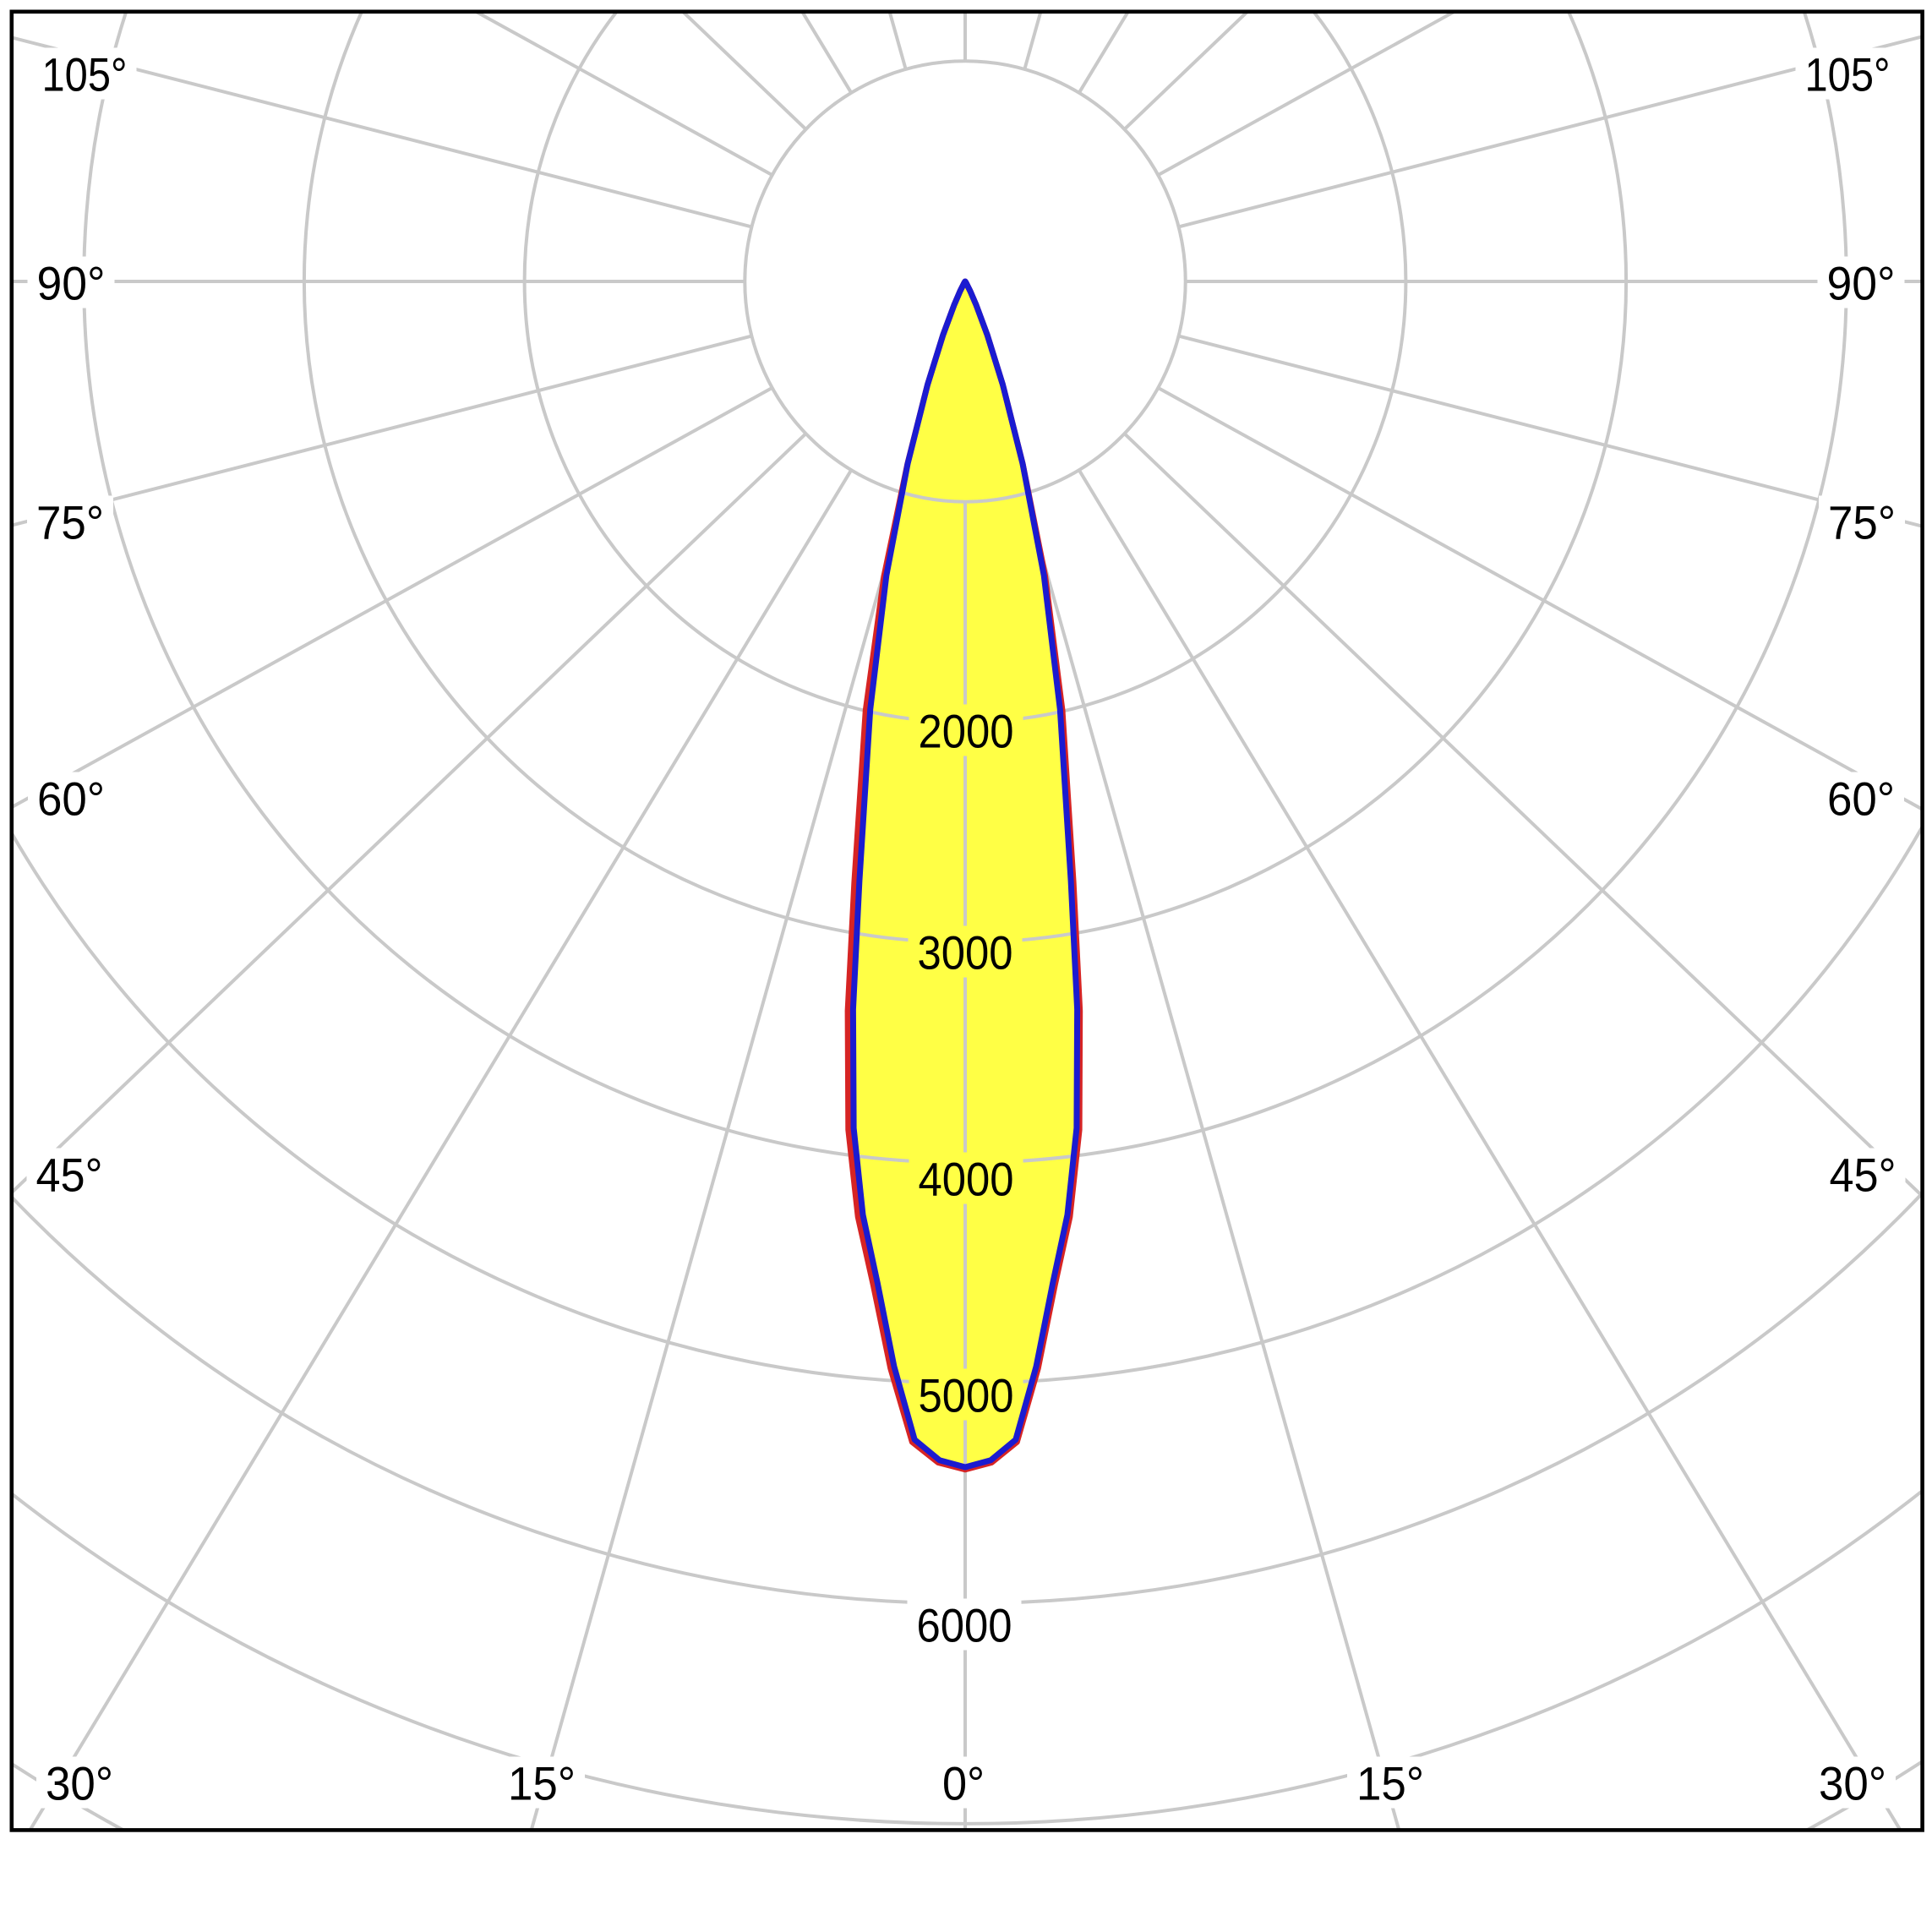  Describe the element at coordinates (965, 953) in the screenshot. I see `svg-text: 3000` at that location.